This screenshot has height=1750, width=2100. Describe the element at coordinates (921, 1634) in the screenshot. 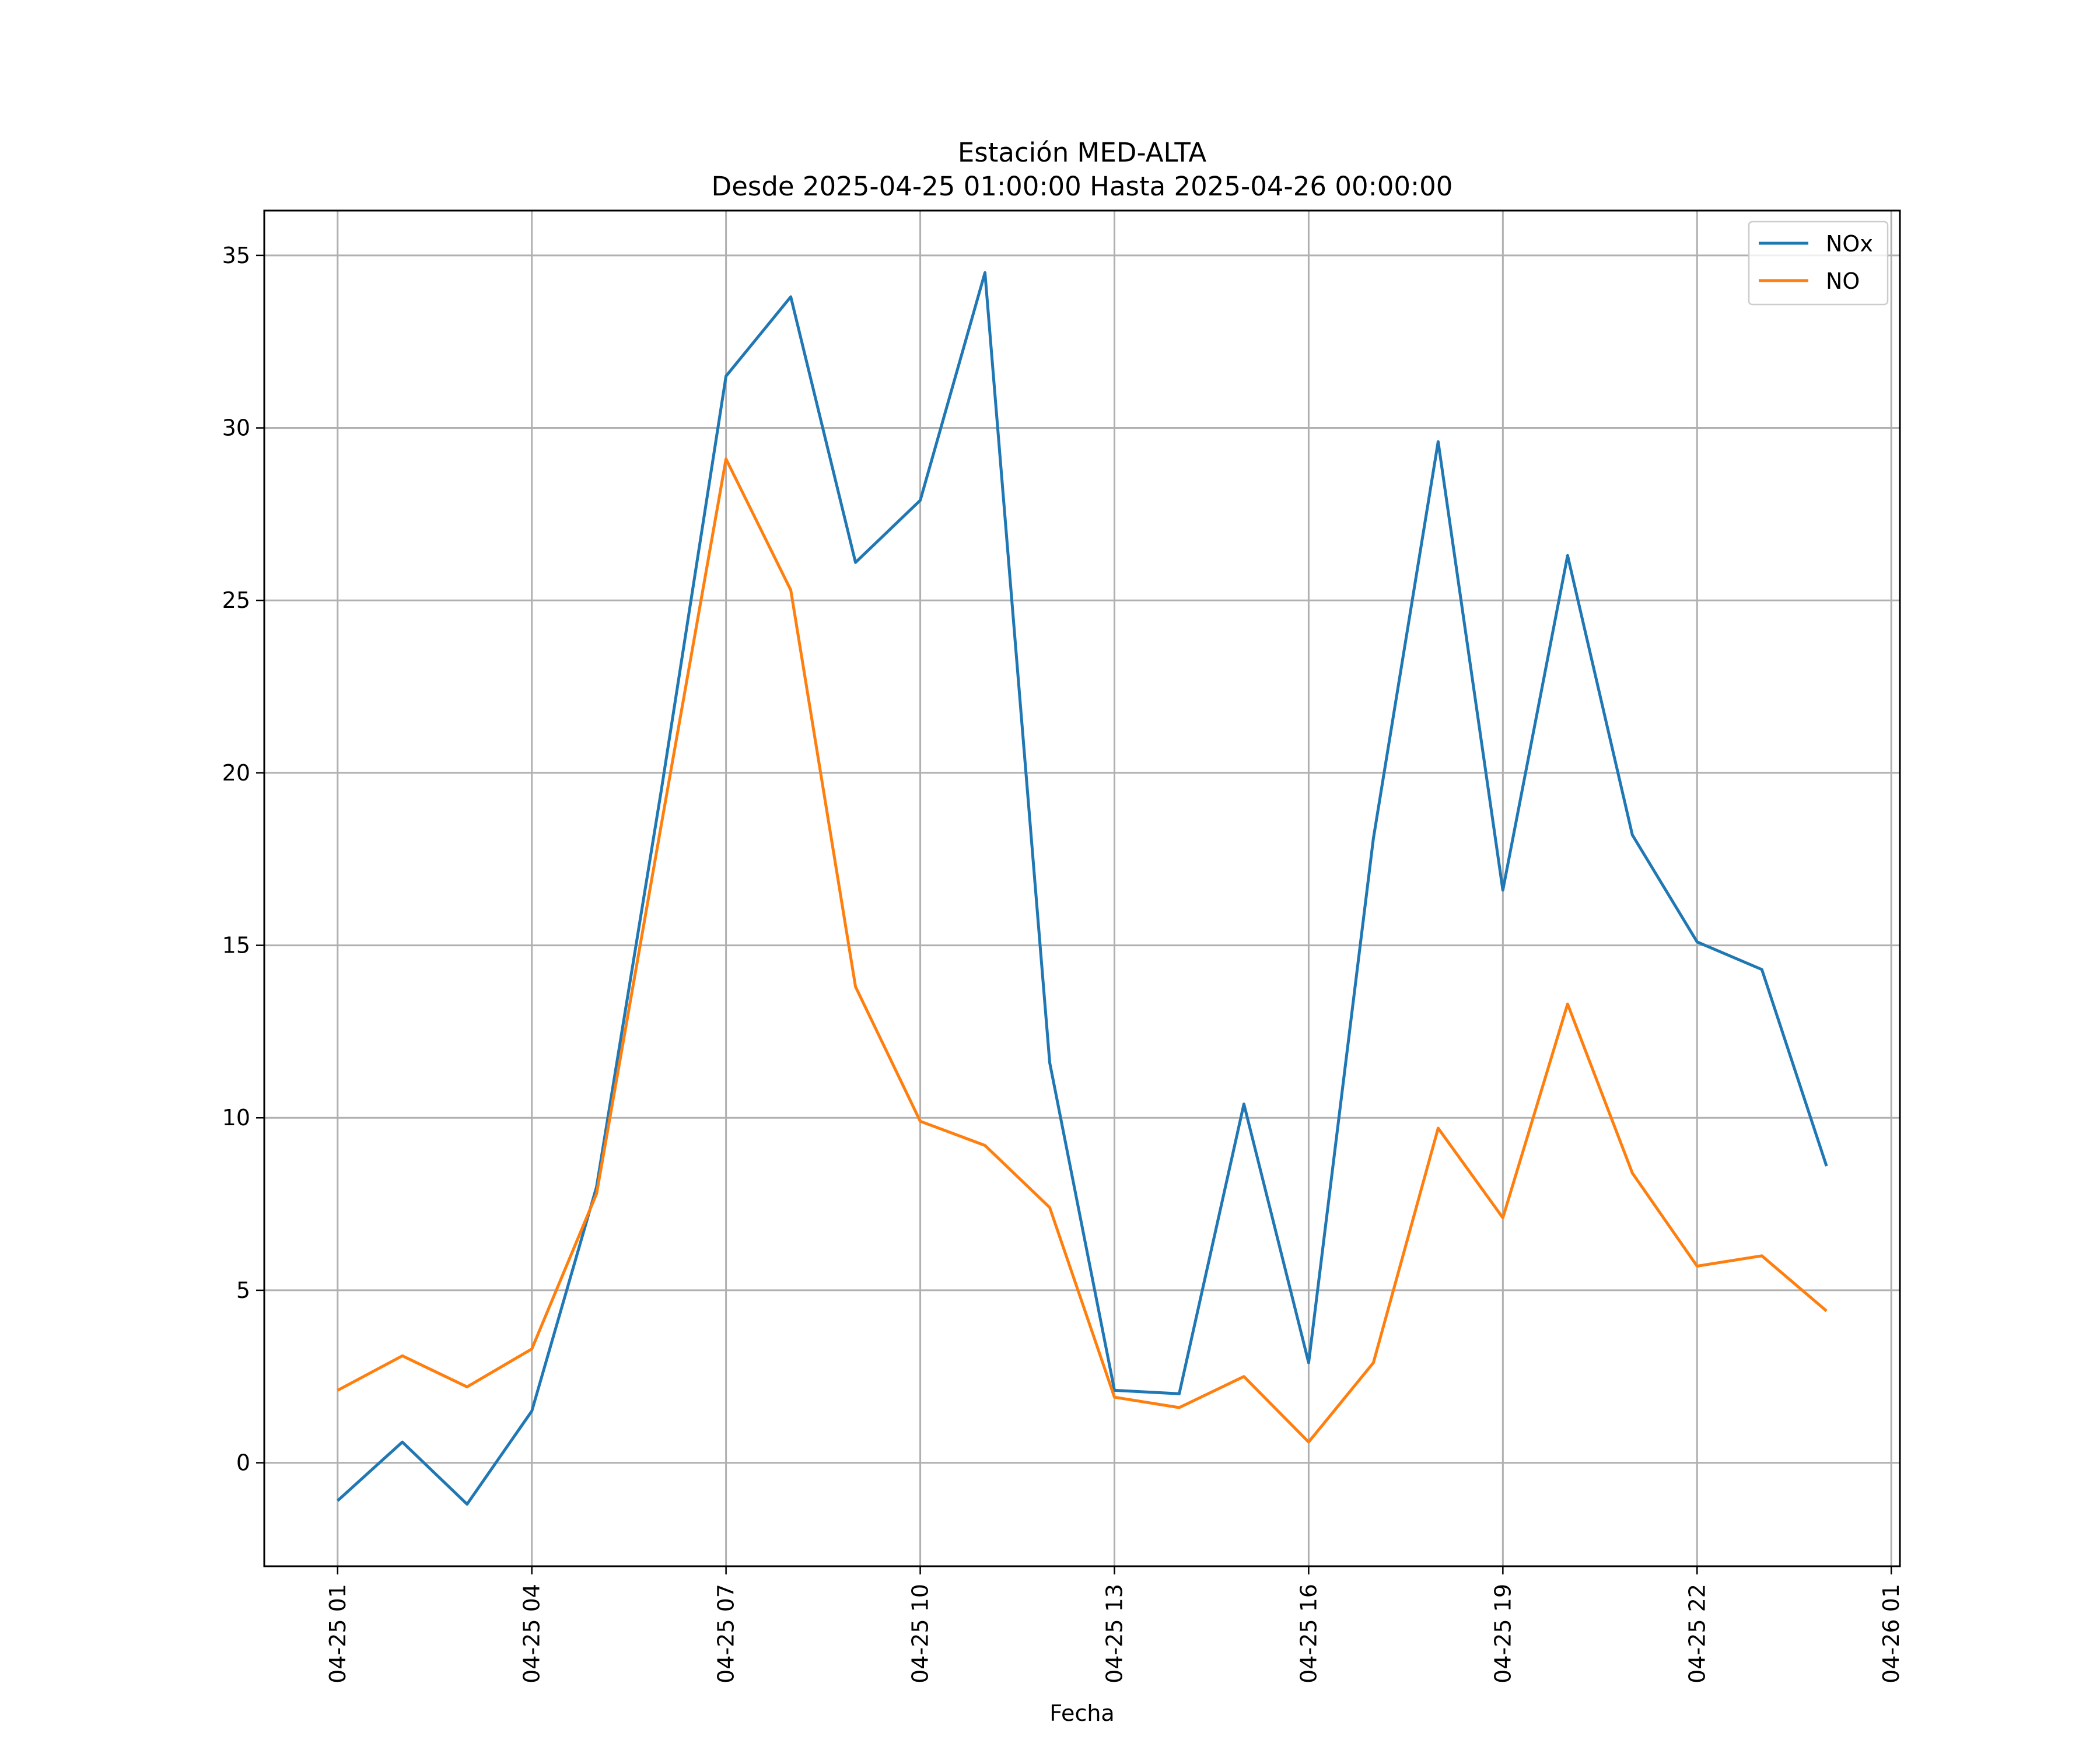

I see `x-tick-label: 04-25 10` at that location.